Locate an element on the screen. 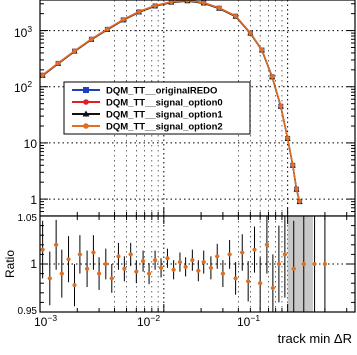  x-axis-label: track min ΔR is located at coordinates (315, 338).